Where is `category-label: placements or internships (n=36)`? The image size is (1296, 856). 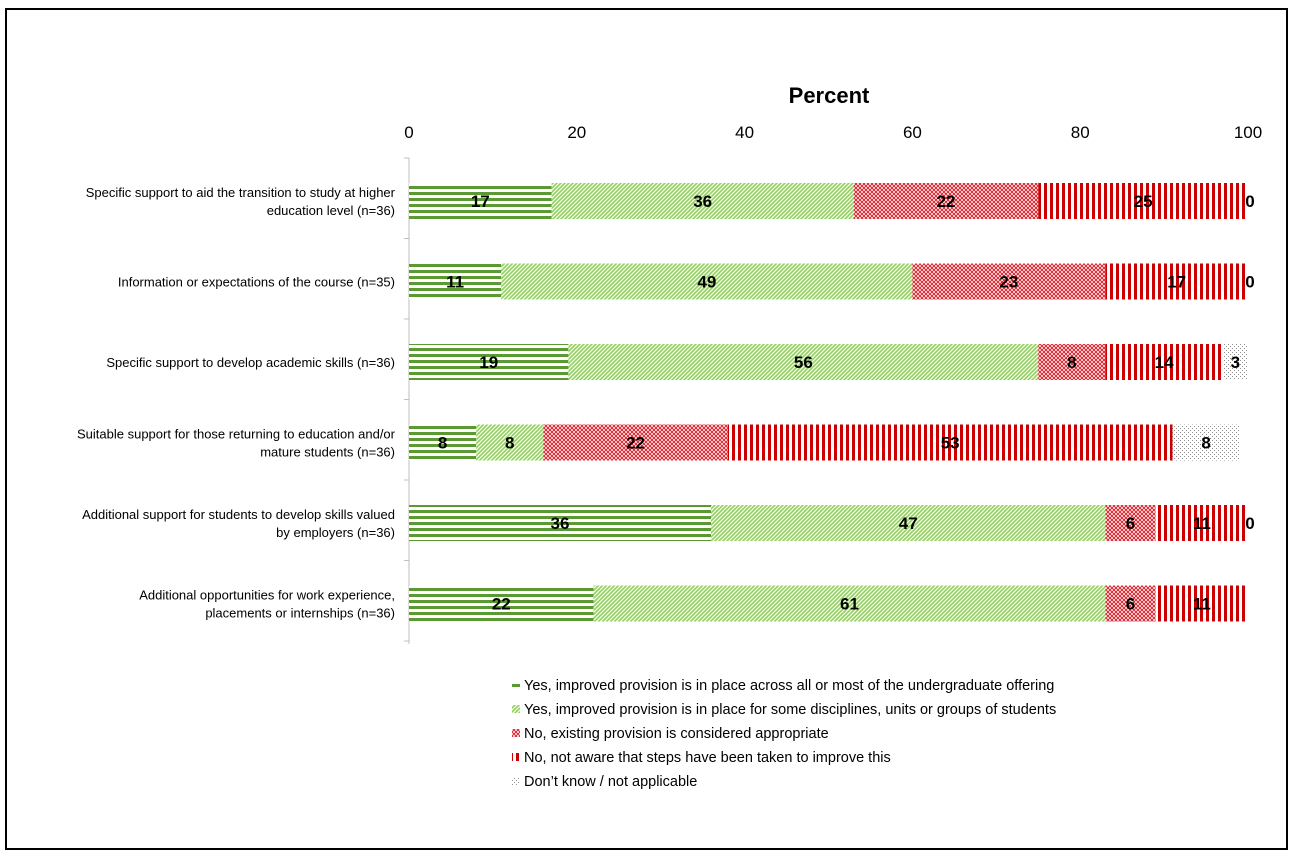
category-label: placements or internships (n=36) is located at coordinates (300, 613).